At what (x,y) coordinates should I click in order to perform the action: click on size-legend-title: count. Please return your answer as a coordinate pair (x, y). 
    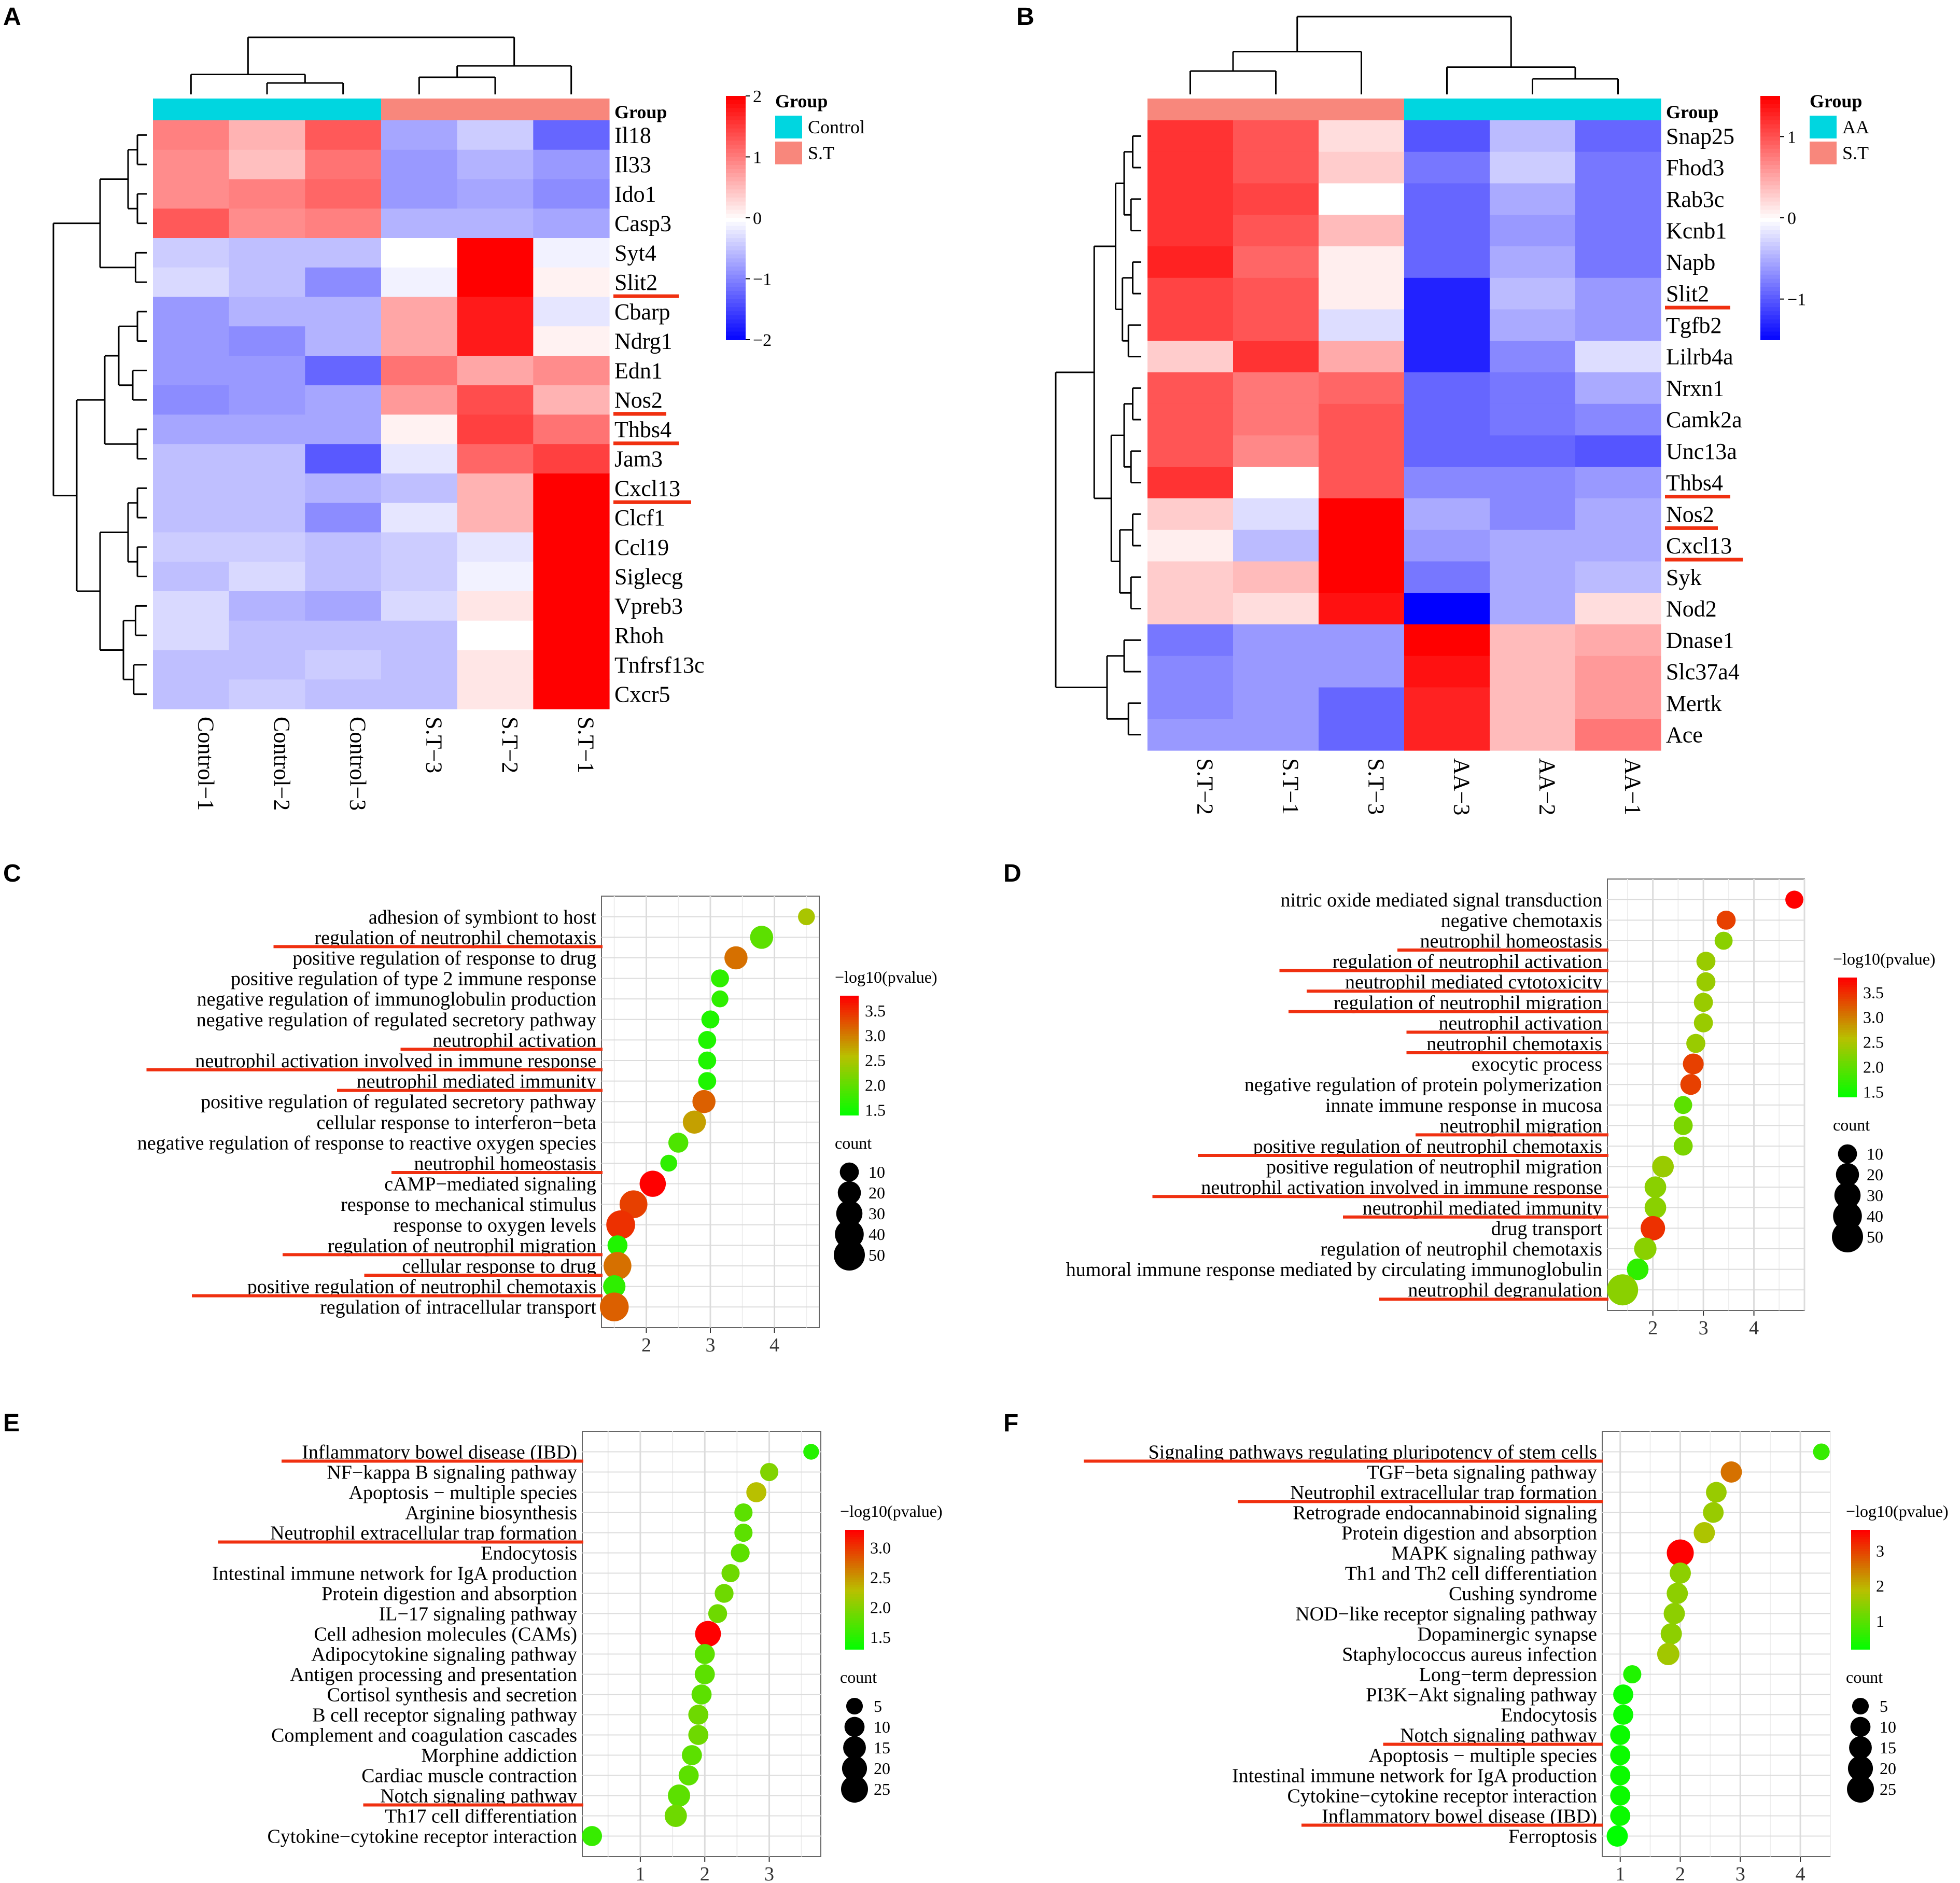
    Looking at the image, I should click on (853, 1143).